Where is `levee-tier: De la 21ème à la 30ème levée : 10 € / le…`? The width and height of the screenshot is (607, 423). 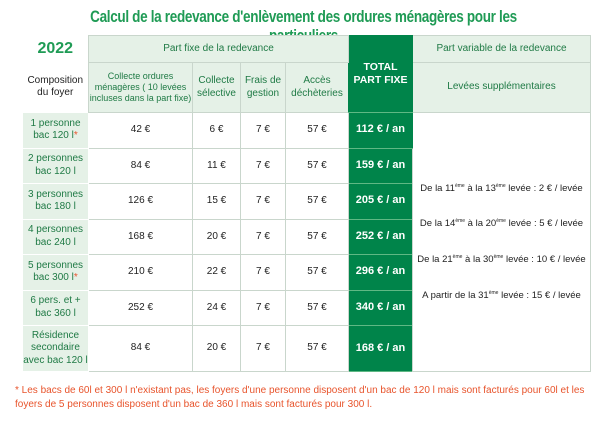
levee-tier: De la 21ème à la 30ème levée : 10 € / le… is located at coordinates (501, 260).